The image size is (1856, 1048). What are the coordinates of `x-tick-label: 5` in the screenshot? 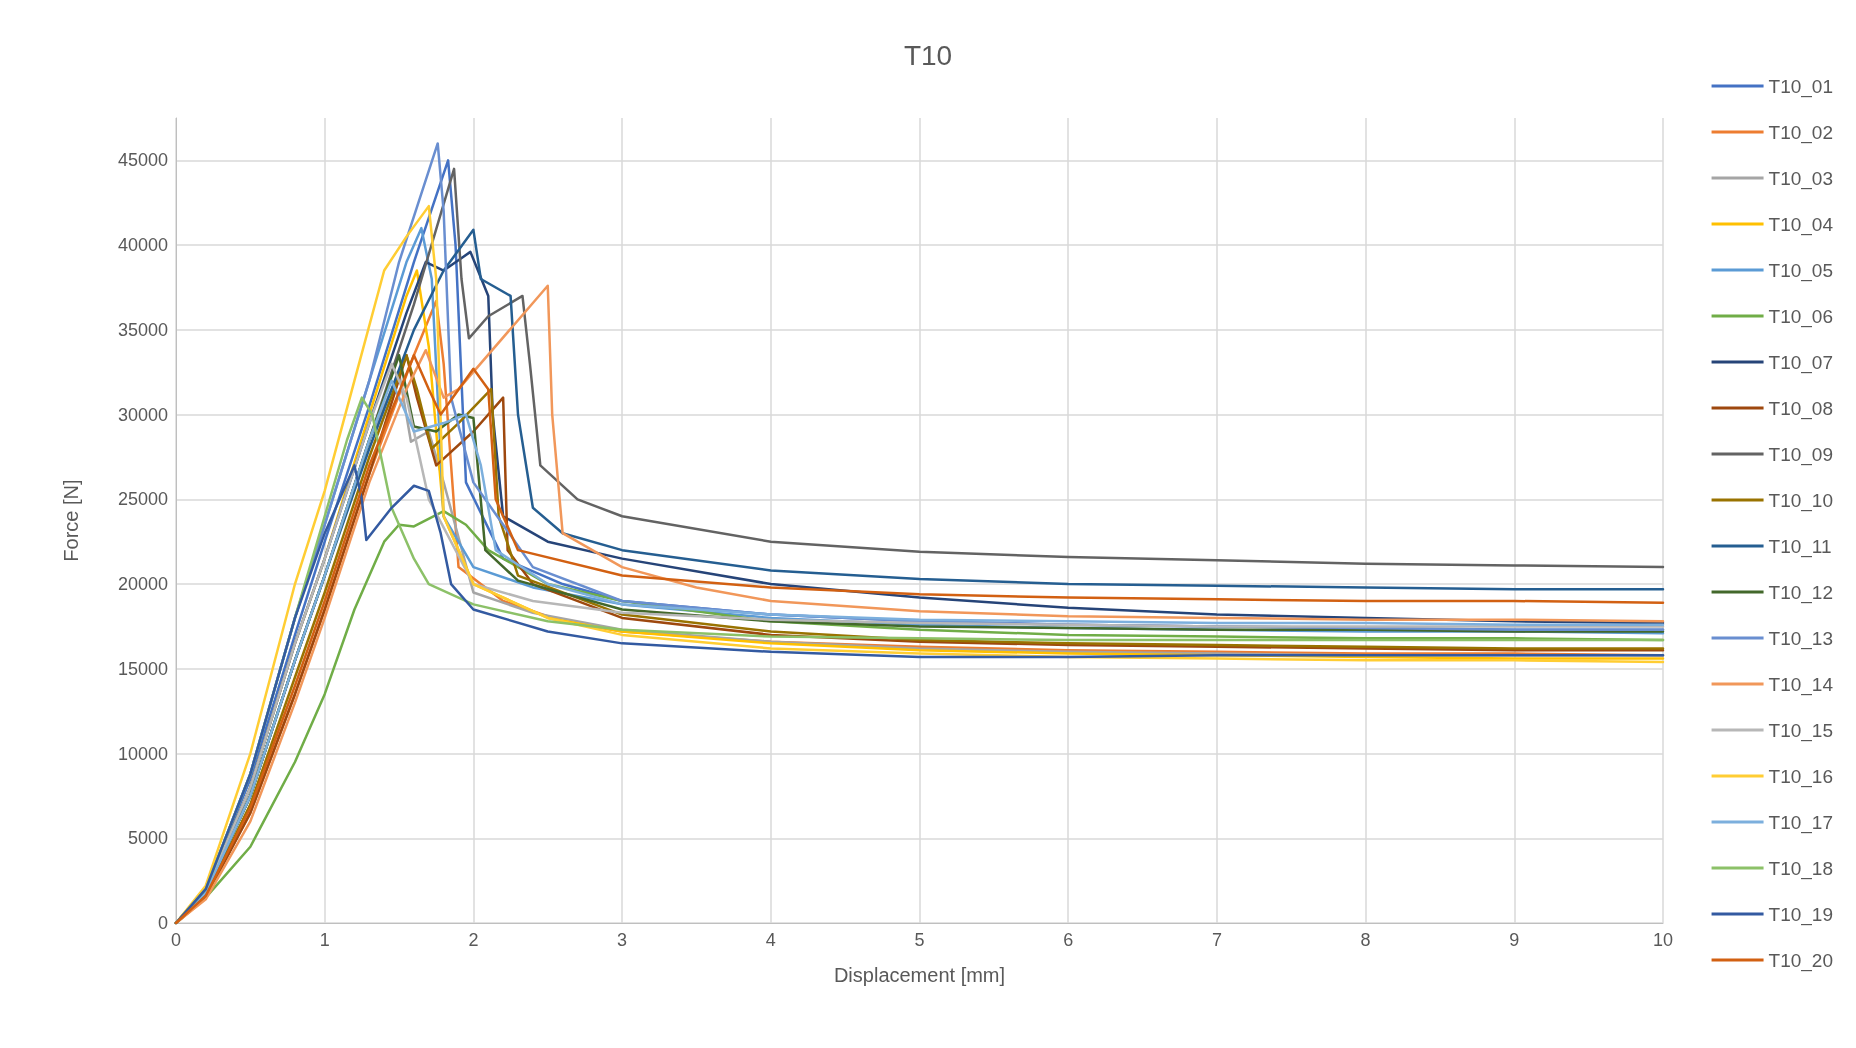 It's located at (919, 940).